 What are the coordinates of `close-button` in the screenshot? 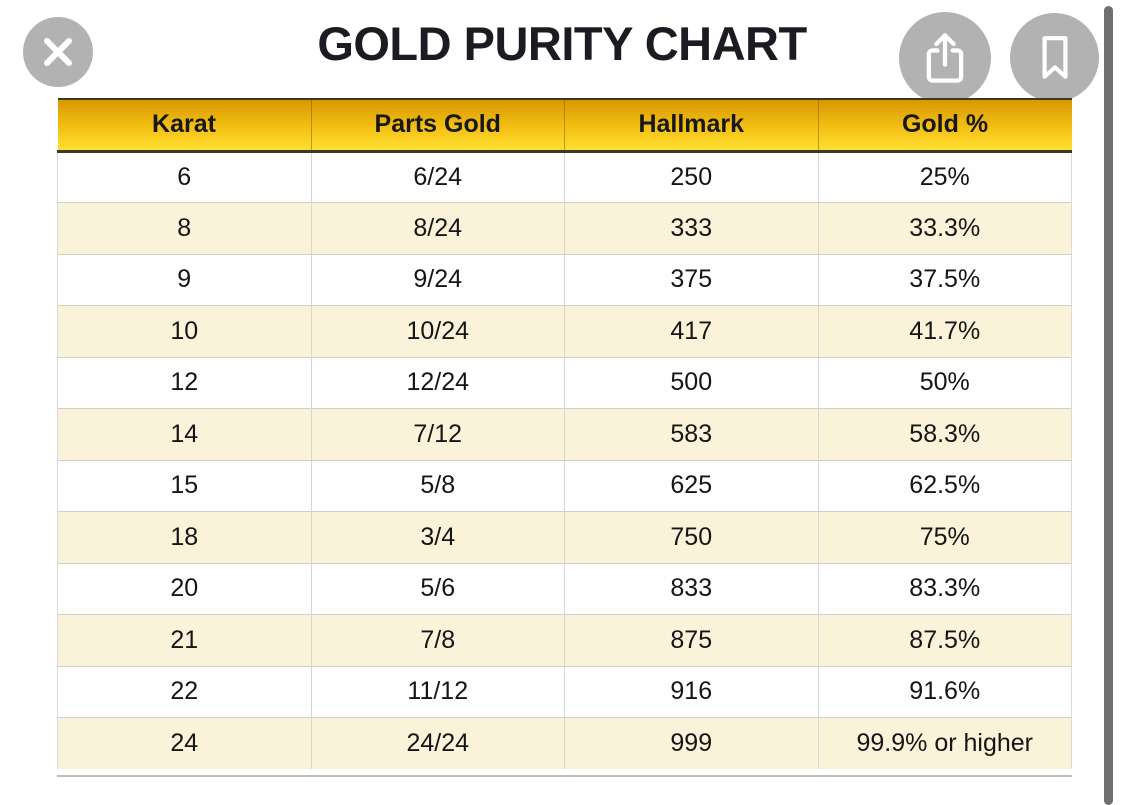 It's located at (58, 52).